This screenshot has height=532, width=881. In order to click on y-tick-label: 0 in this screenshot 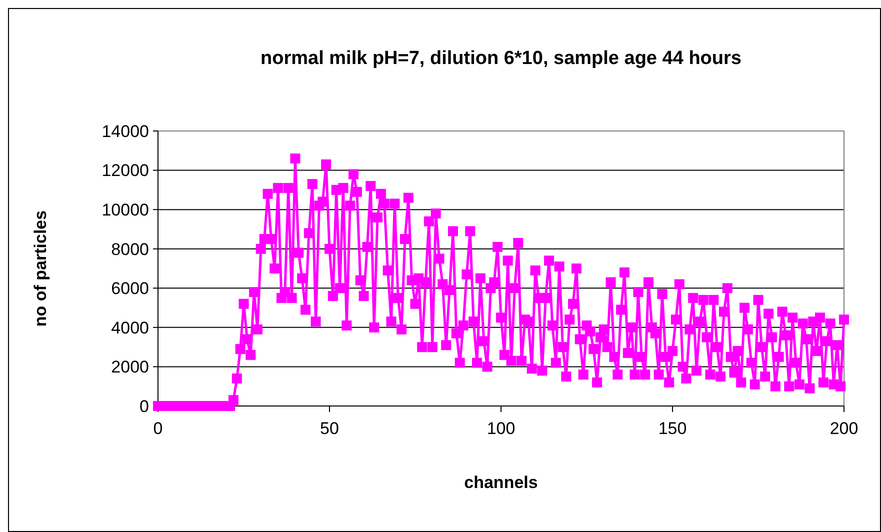, I will do `click(144, 406)`.